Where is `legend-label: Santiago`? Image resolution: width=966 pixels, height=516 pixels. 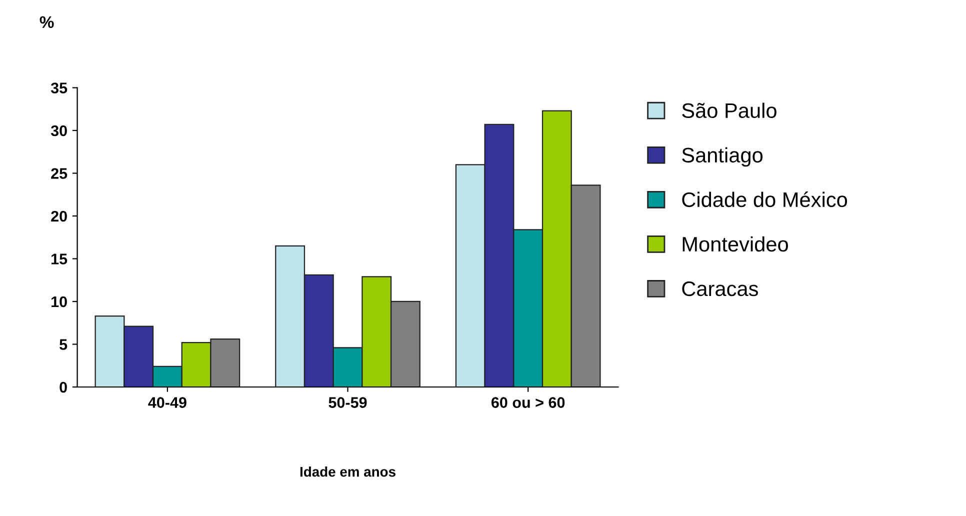 legend-label: Santiago is located at coordinates (722, 157).